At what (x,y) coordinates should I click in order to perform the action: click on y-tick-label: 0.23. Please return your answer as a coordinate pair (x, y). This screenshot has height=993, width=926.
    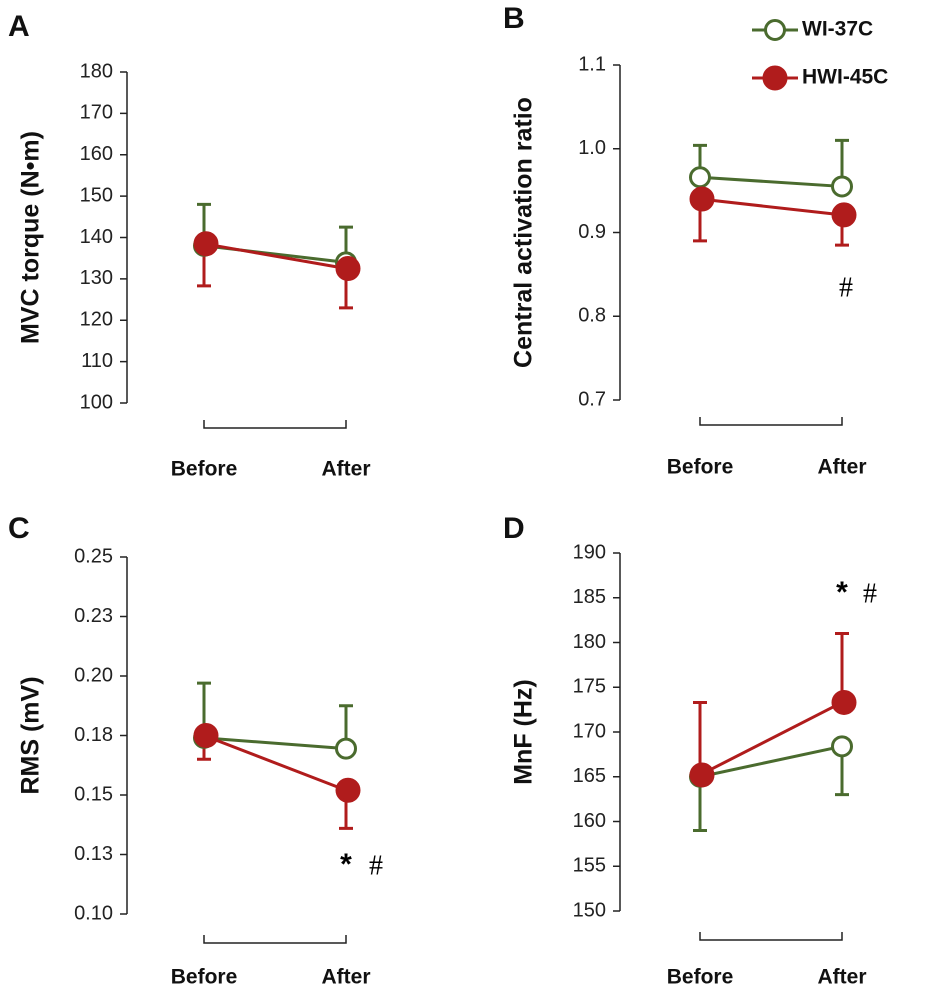
    Looking at the image, I should click on (93, 616).